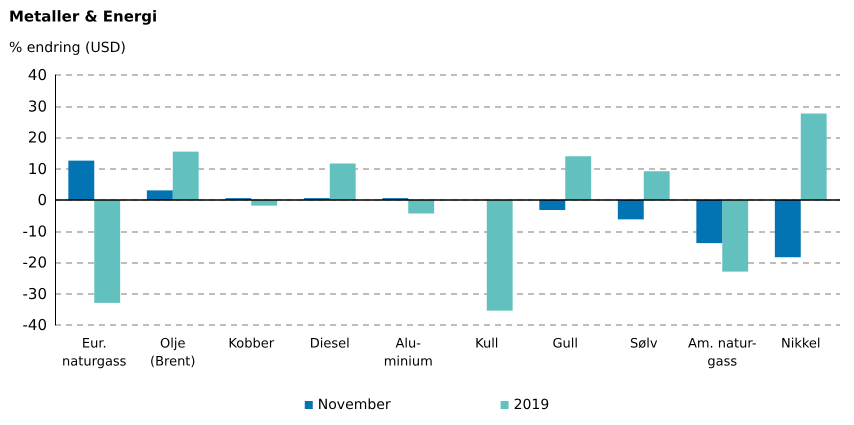  Describe the element at coordinates (34, 325) in the screenshot. I see `y-tick-label: -40` at that location.